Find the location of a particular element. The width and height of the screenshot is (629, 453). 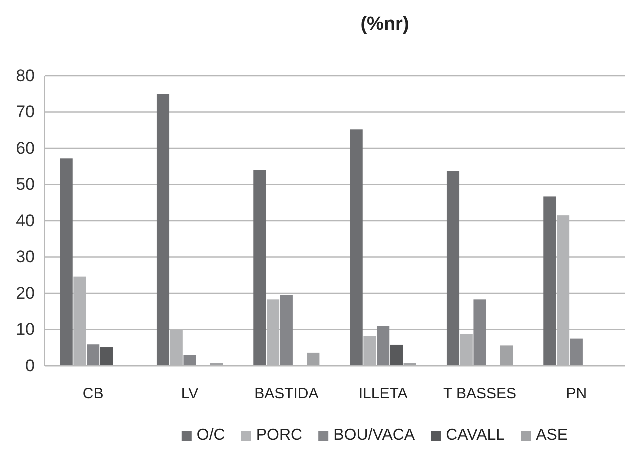

legend-label: O/C is located at coordinates (211, 435).